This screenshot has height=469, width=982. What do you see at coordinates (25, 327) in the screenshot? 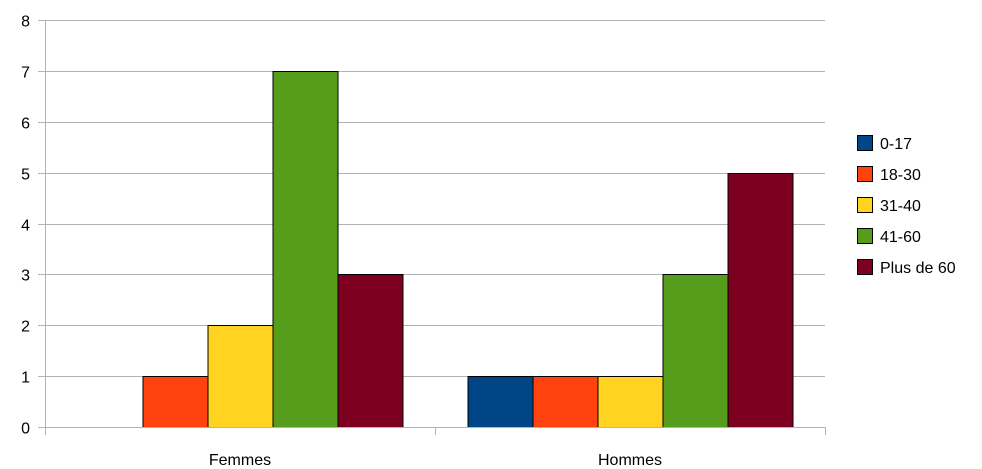
I see `y-tick-label: 2` at bounding box center [25, 327].